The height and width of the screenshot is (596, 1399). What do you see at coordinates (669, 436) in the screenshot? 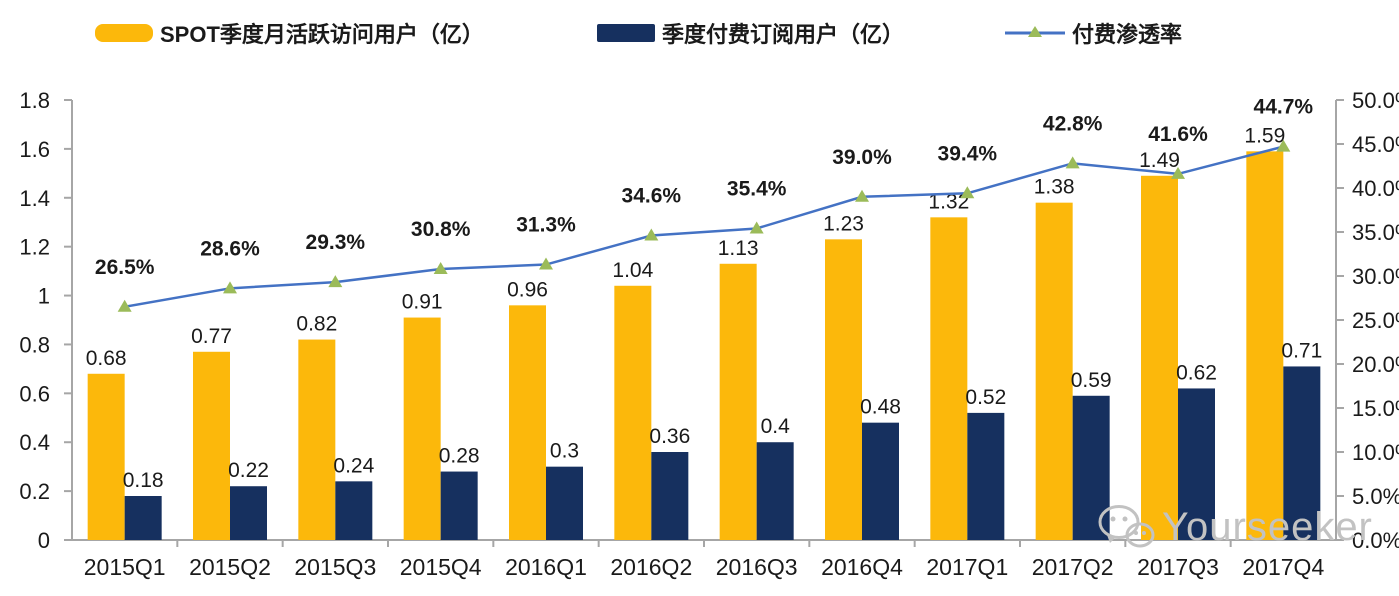
I see `subs-bar-label: 0.36` at bounding box center [669, 436].